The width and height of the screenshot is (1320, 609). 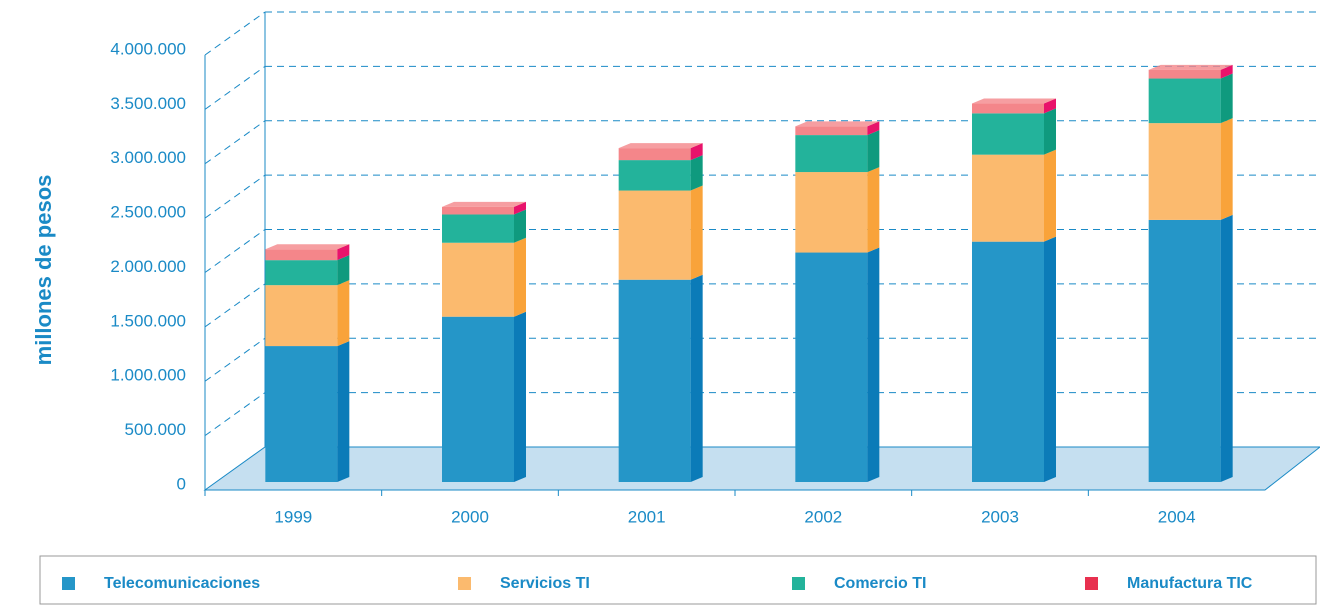 I want to click on y-tick-label: 3.000.000, so click(x=148, y=157).